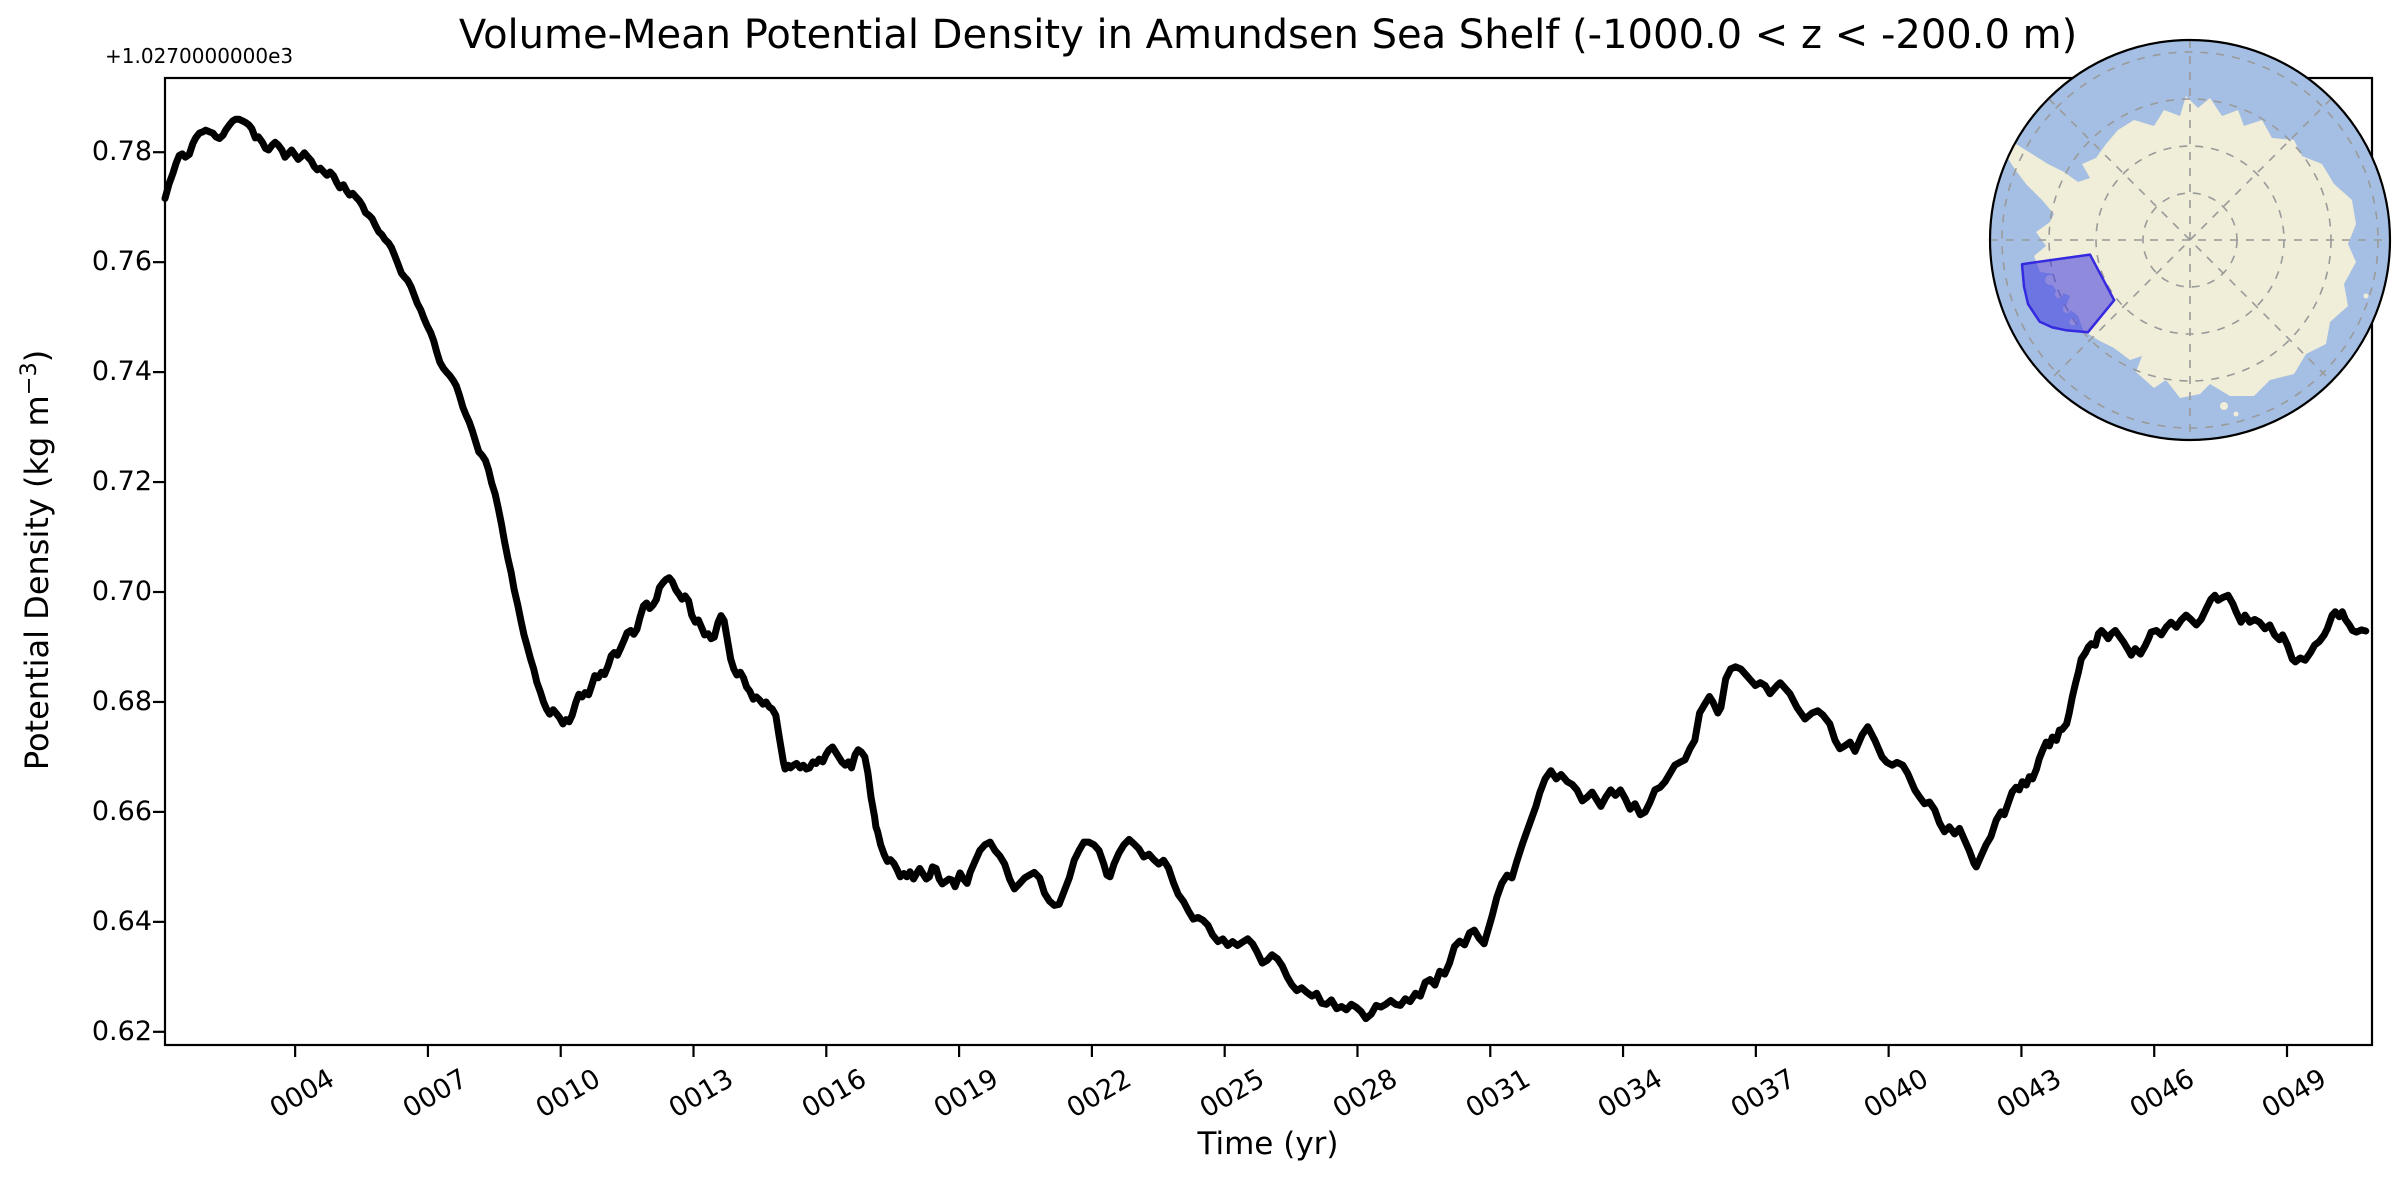  Describe the element at coordinates (2162, 1094) in the screenshot. I see `x-tick-label: 0046` at that location.